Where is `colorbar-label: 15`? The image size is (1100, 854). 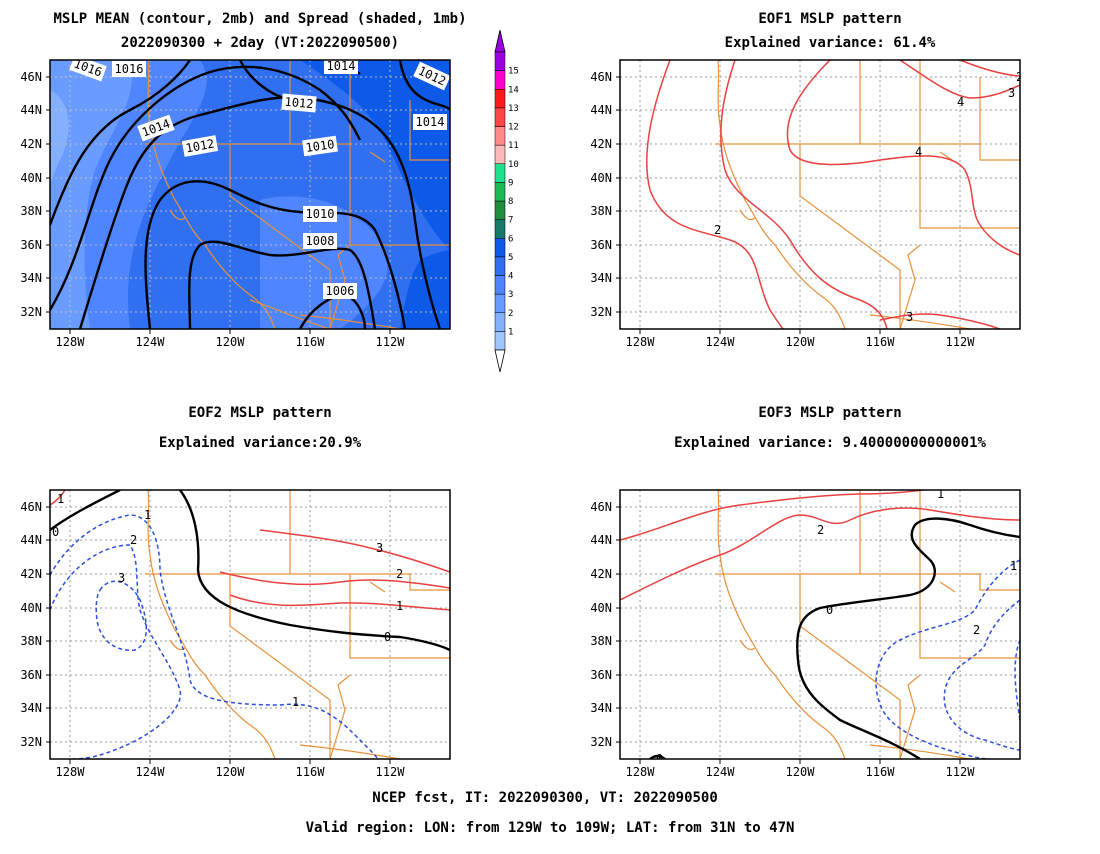 colorbar-label: 15 is located at coordinates (513, 72).